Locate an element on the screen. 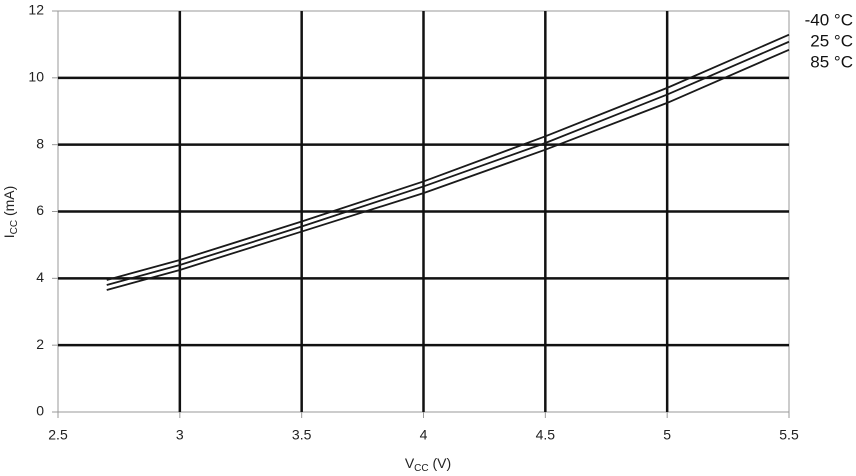  y-tick-label: 10 is located at coordinates (36, 77).